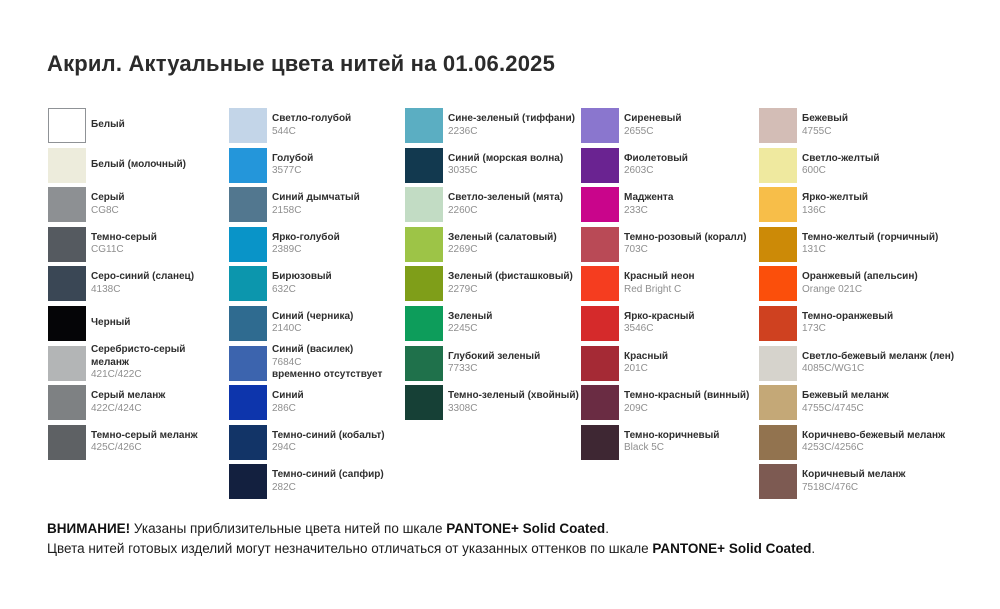 Image resolution: width=1000 pixels, height=609 pixels. I want to click on color-row: Красный неон Red Bright C, so click(669, 286).